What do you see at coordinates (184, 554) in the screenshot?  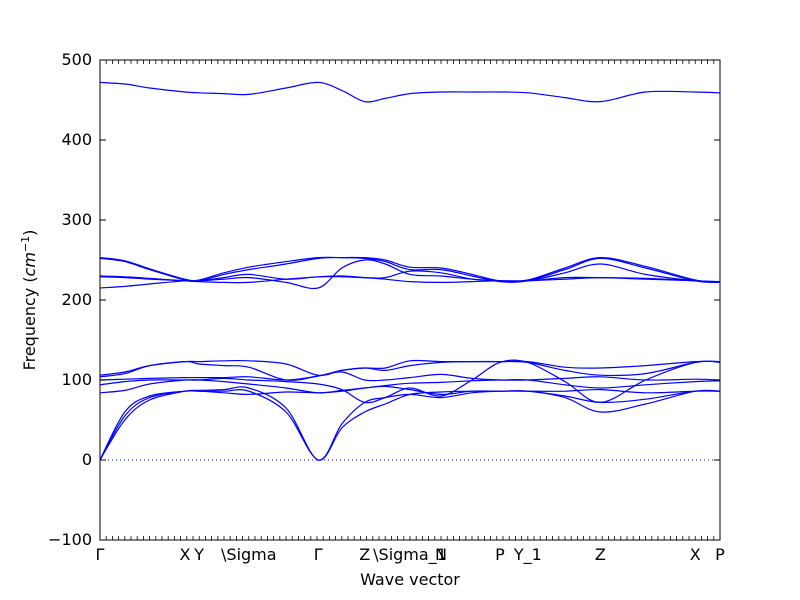 I see `x-tick-label-1: X` at bounding box center [184, 554].